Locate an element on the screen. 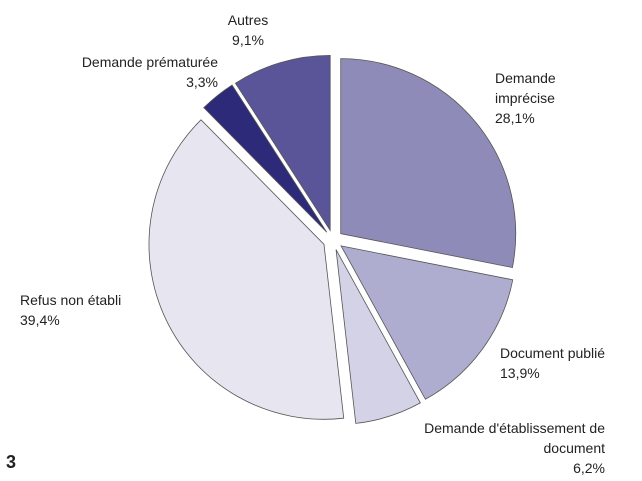 This screenshot has height=481, width=642. value-label: 13,9% is located at coordinates (520, 373).